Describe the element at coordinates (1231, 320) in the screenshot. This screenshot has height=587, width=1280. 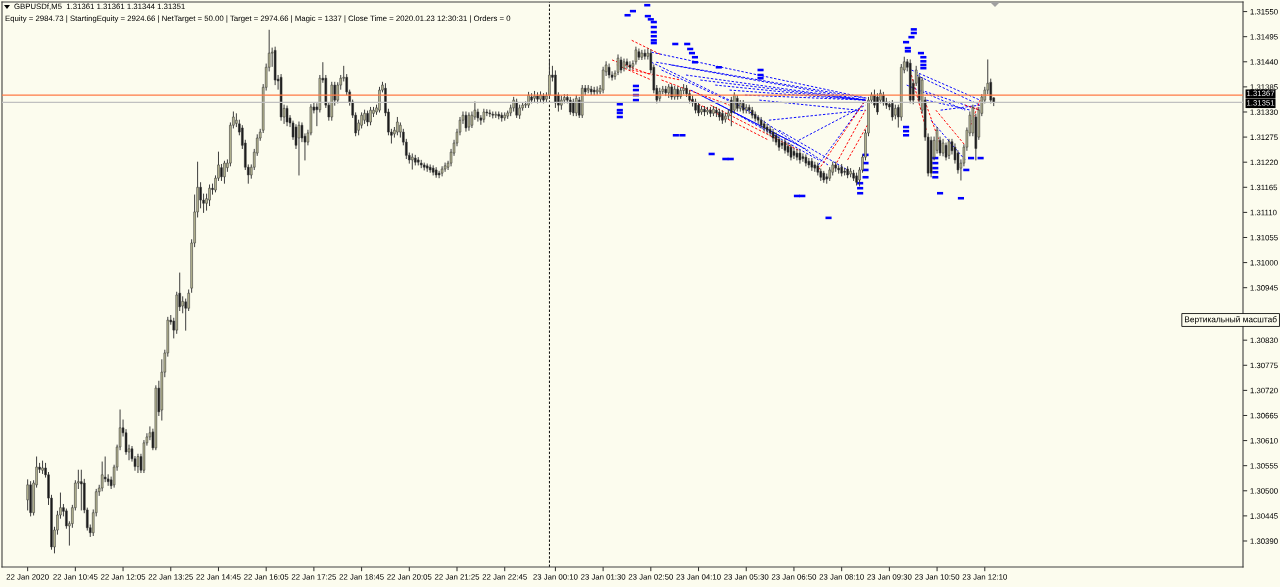
I see `annotation: Вертикальный масштаб` at that location.